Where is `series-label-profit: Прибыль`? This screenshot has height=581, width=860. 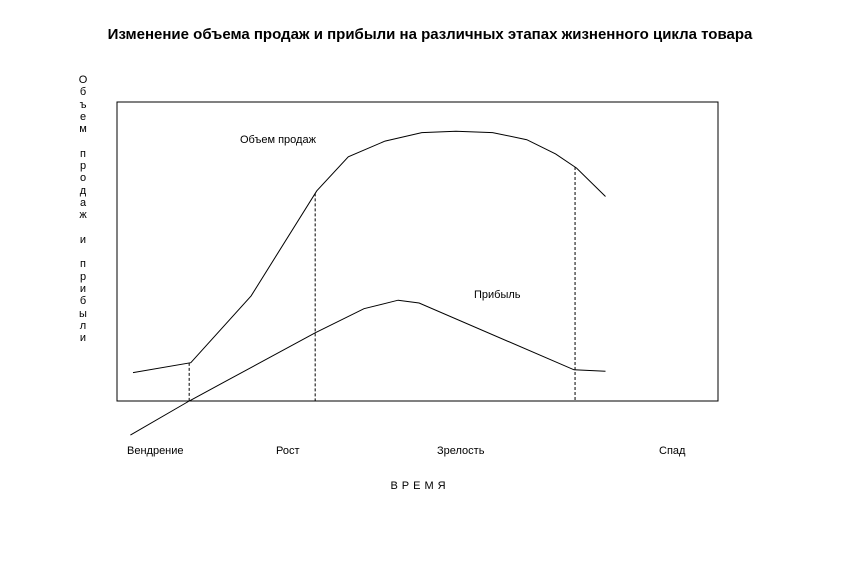 series-label-profit: Прибыль is located at coordinates (497, 295).